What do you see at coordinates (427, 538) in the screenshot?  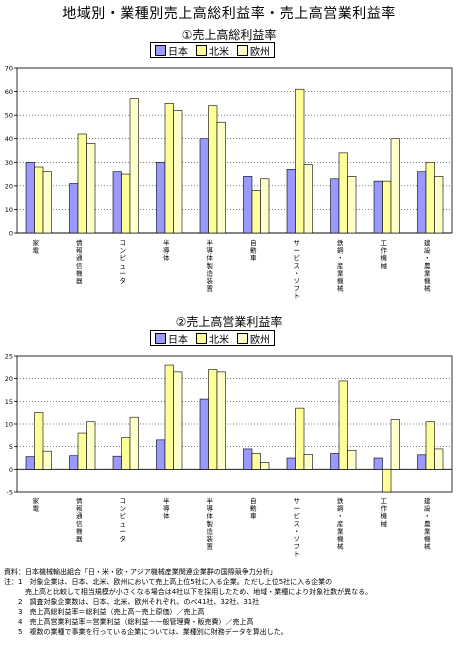 I see `chart2-category-label: 機` at bounding box center [427, 538].